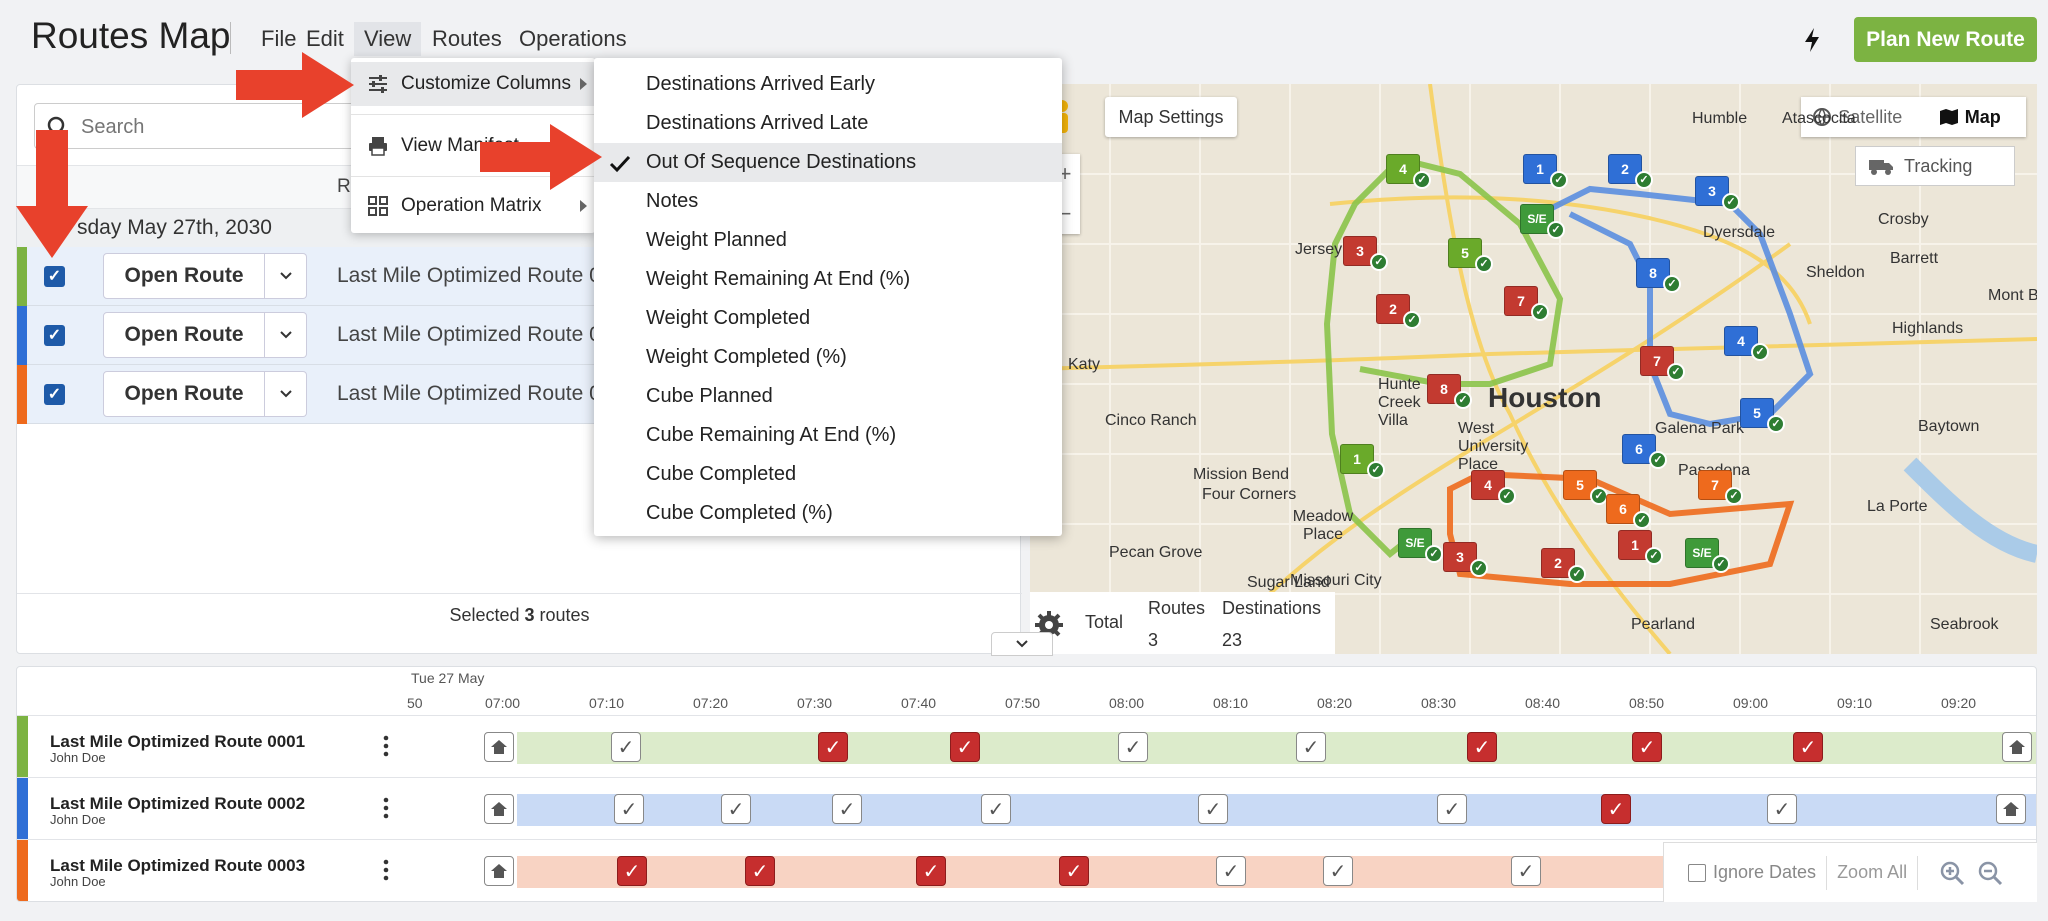 The width and height of the screenshot is (2048, 921). I want to click on column-option: Weight Completed, so click(828, 318).